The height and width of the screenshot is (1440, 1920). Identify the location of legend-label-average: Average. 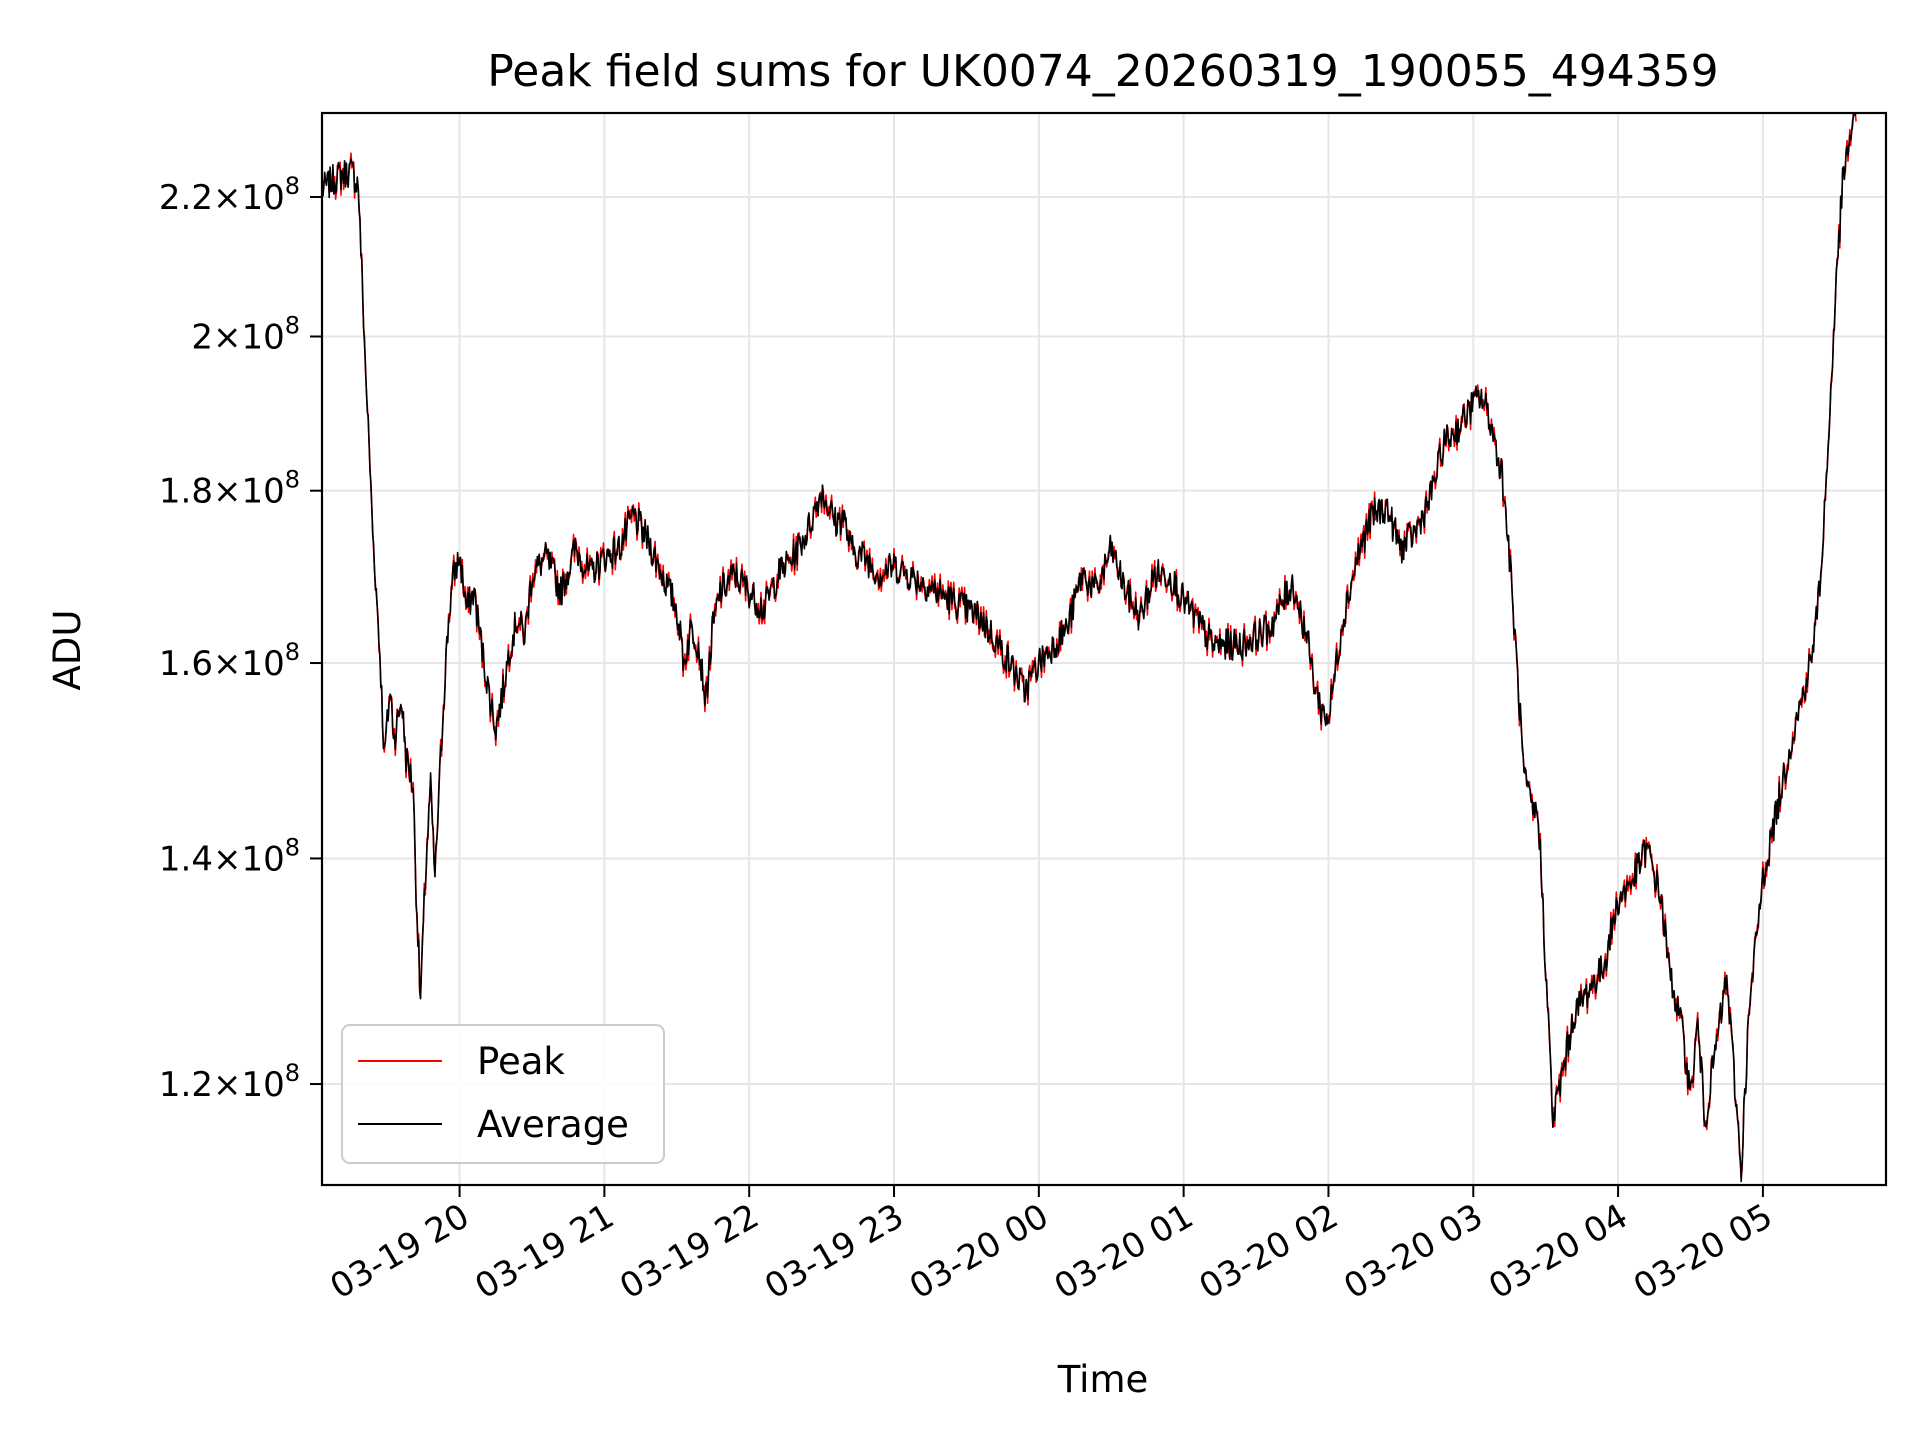
(553, 1124).